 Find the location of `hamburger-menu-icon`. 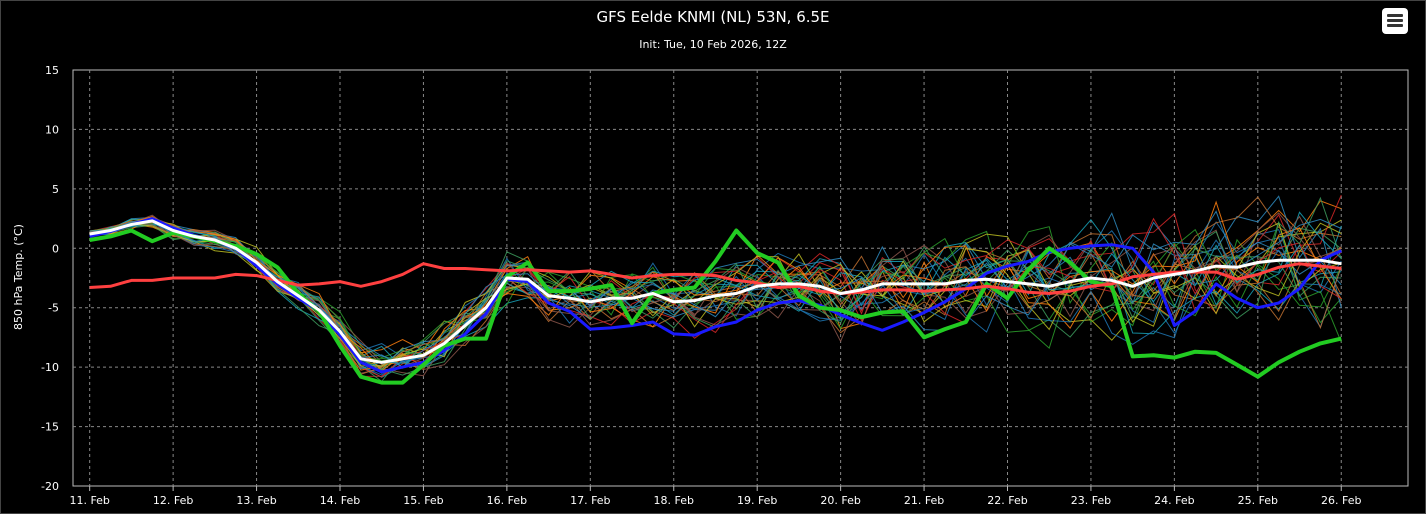

hamburger-menu-icon is located at coordinates (1395, 21).